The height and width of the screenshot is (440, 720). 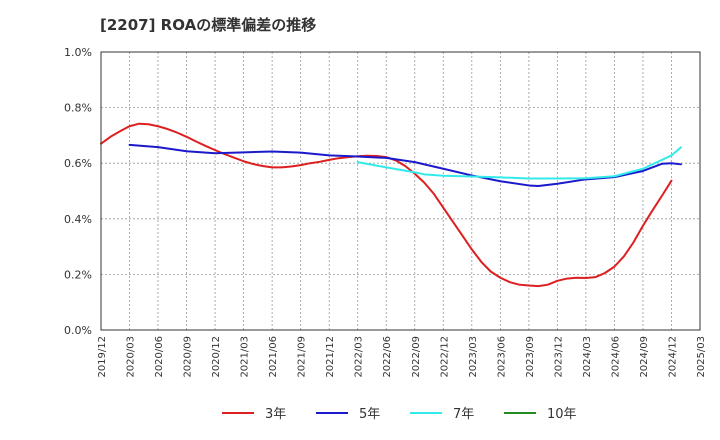 I want to click on x-tick-label: 2023/09, so click(x=530, y=357).